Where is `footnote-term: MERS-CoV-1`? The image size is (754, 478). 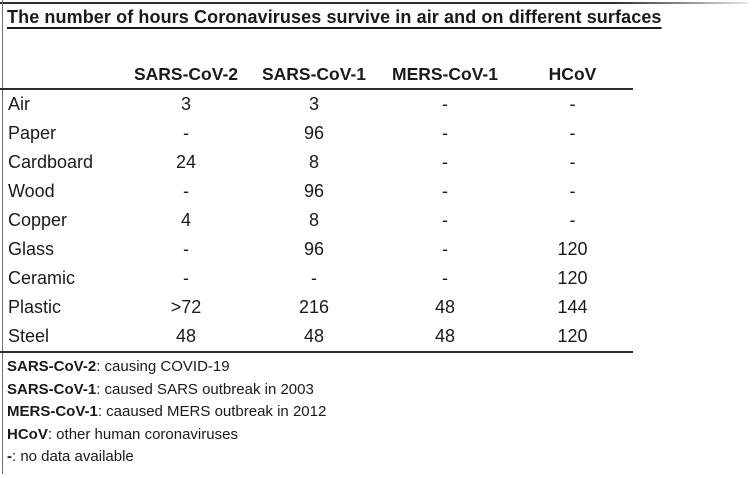 footnote-term: MERS-CoV-1 is located at coordinates (52, 412).